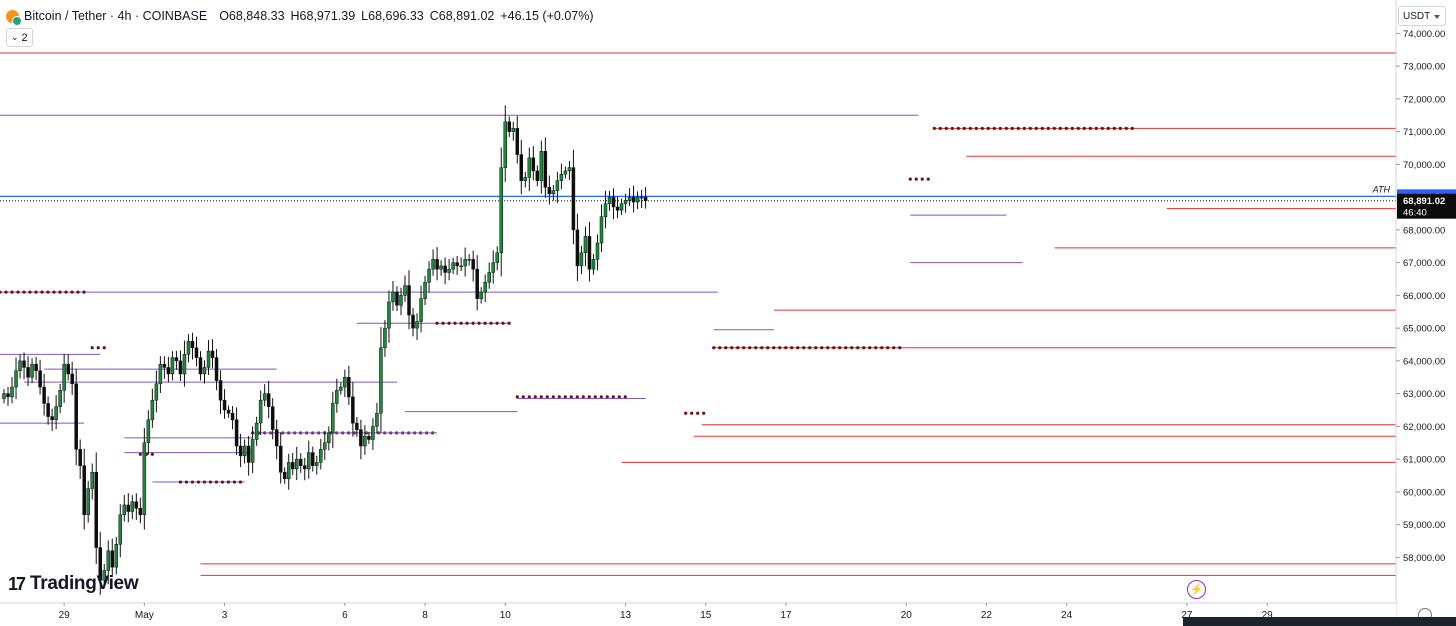 This screenshot has width=1456, height=626. Describe the element at coordinates (1424, 34) in the screenshot. I see `price-tick-label: 74,000.00` at that location.